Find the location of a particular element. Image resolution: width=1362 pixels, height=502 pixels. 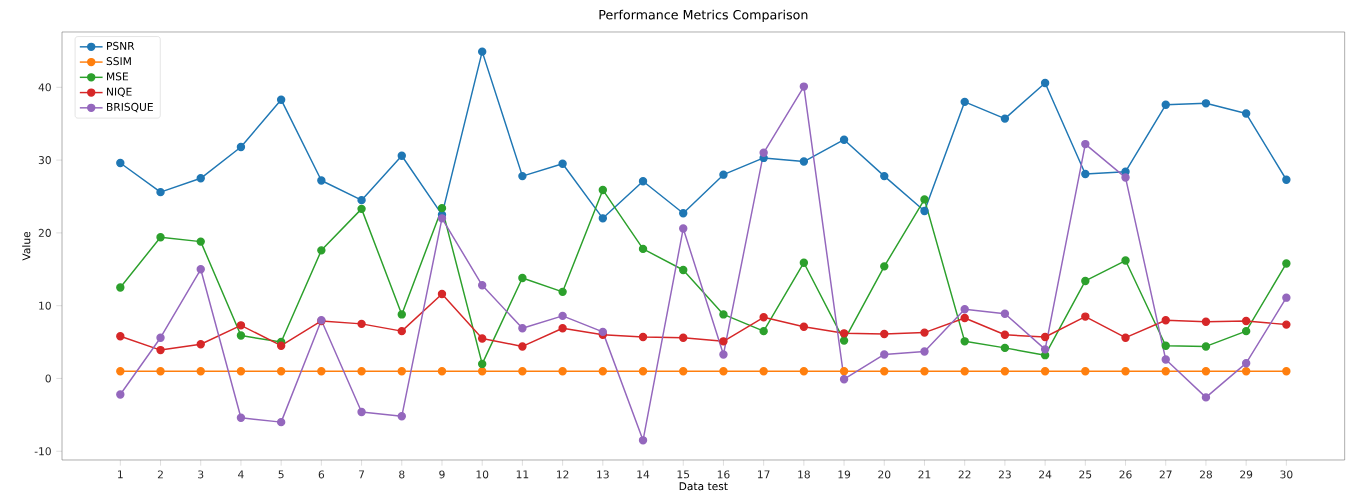

x-tick-label: 11 is located at coordinates (522, 474).